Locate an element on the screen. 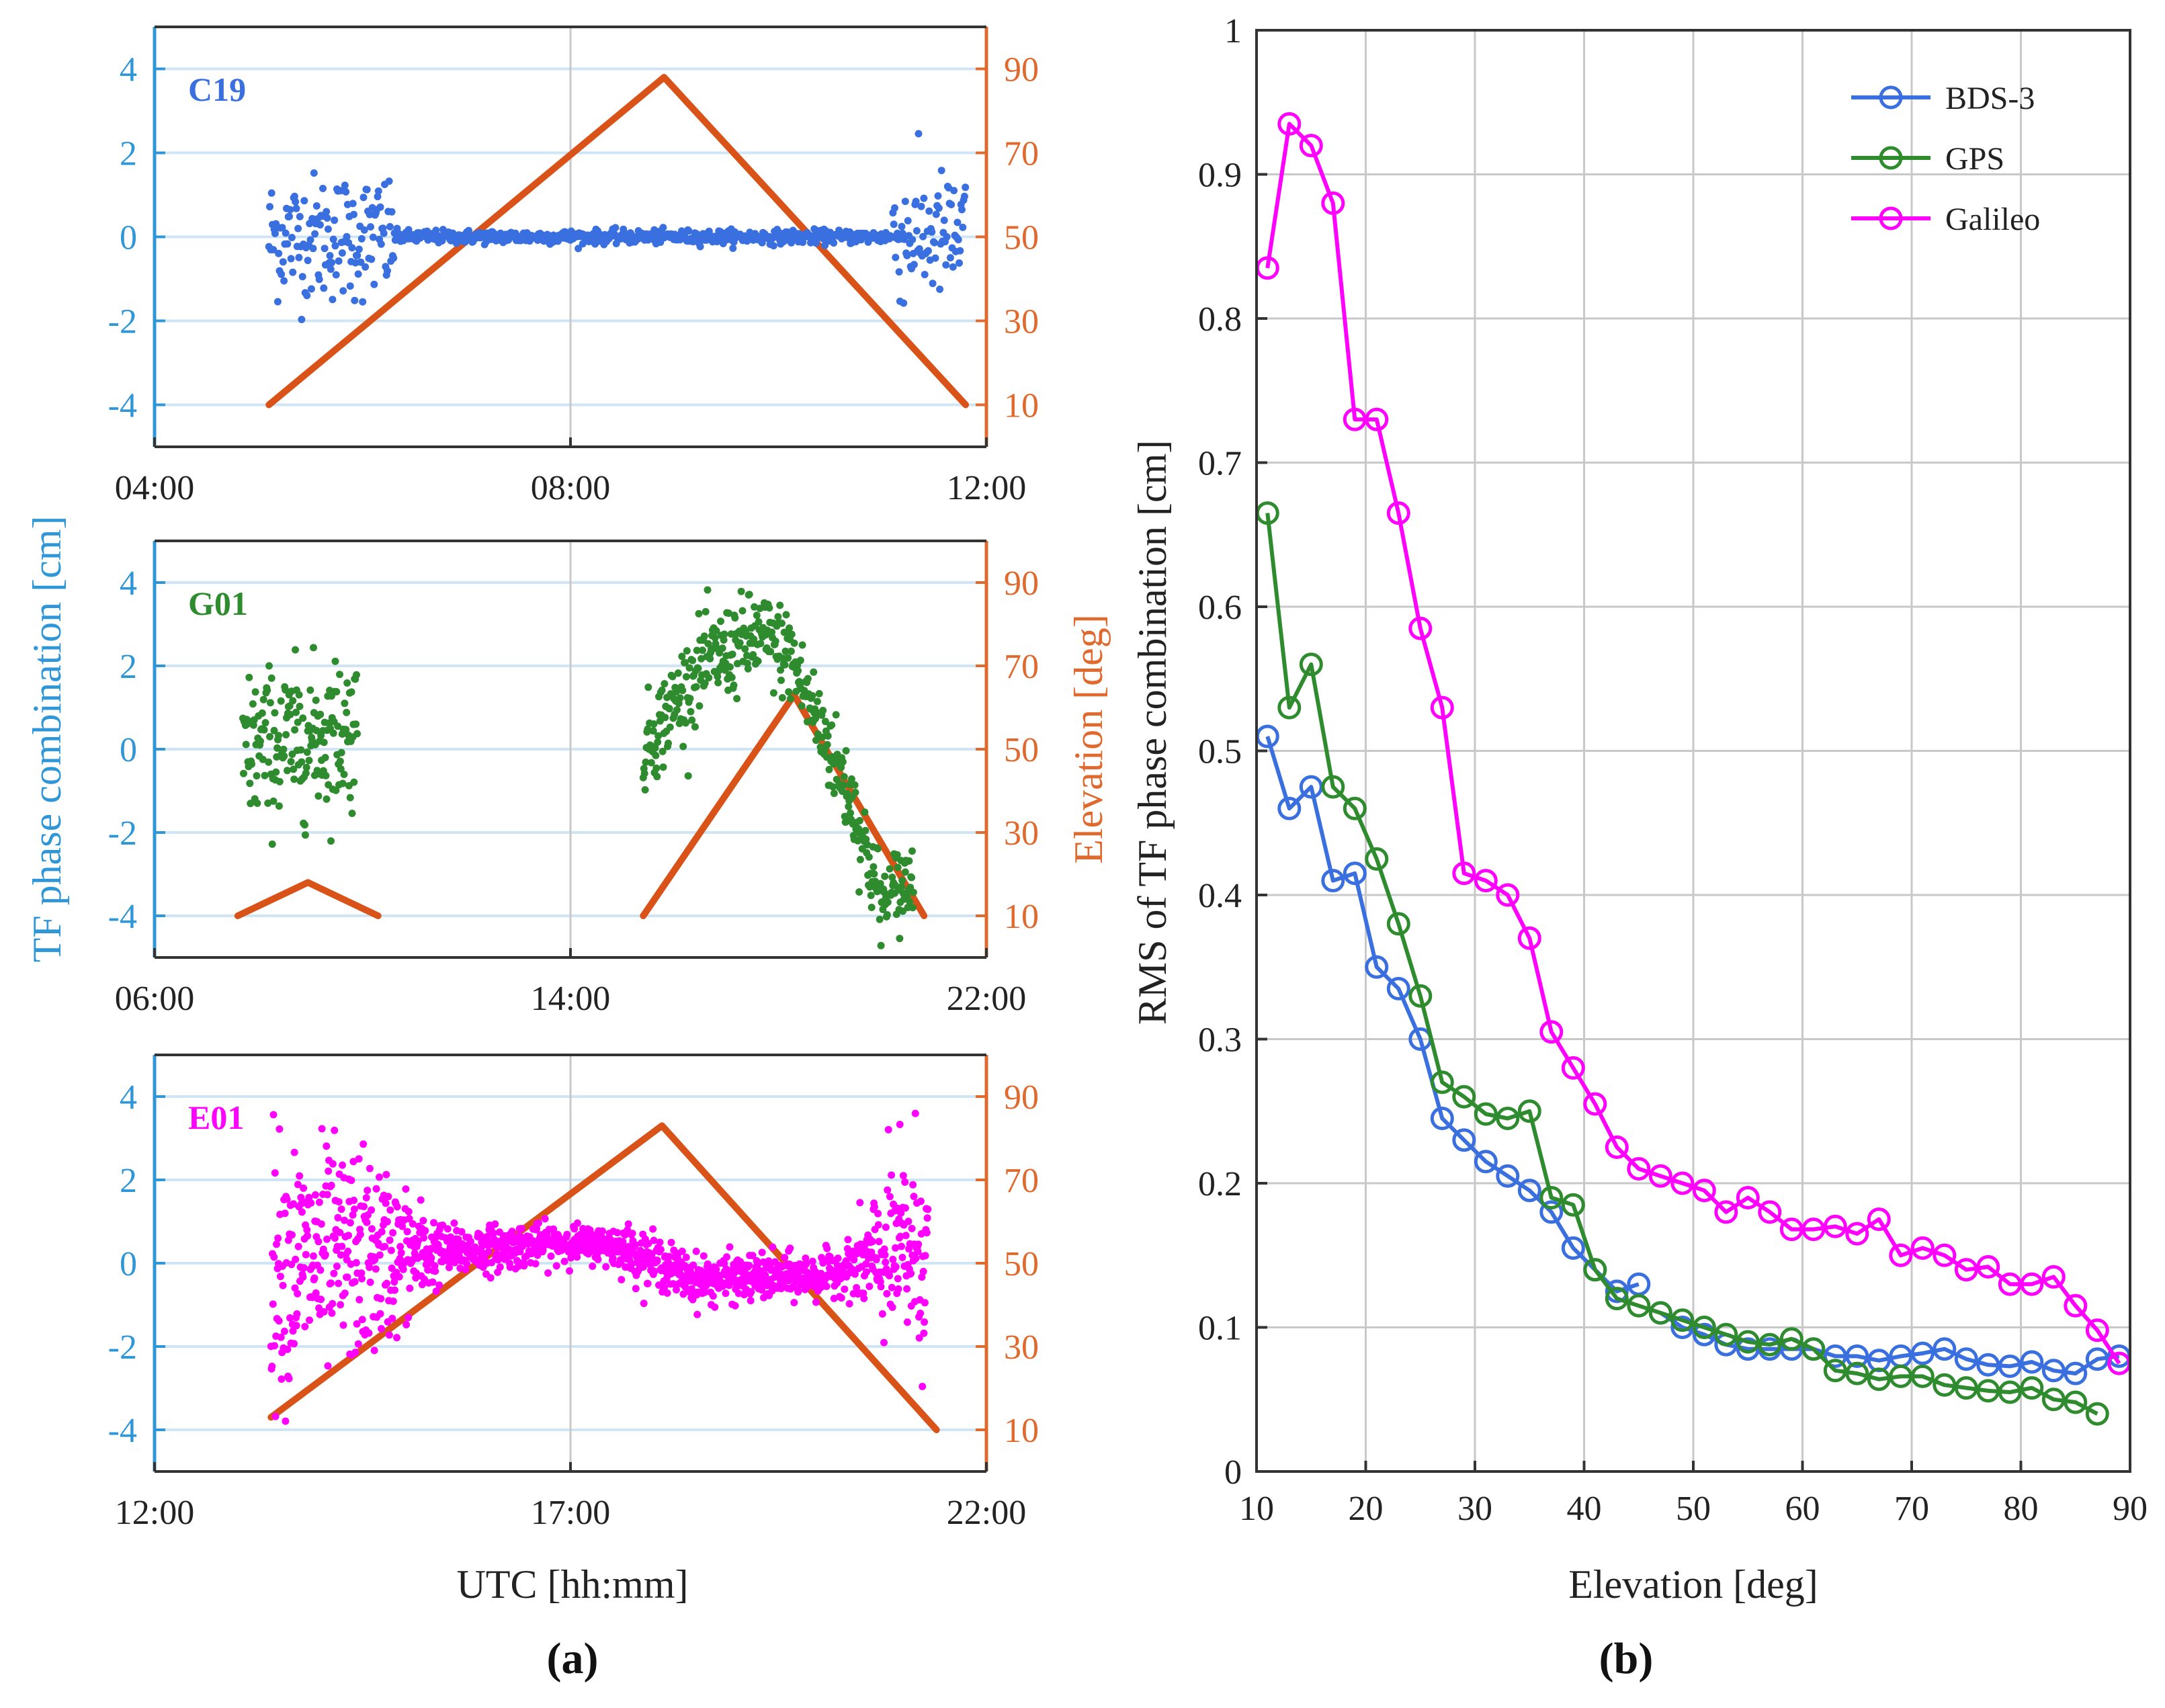  elevation-line is located at coordinates (784, 805).